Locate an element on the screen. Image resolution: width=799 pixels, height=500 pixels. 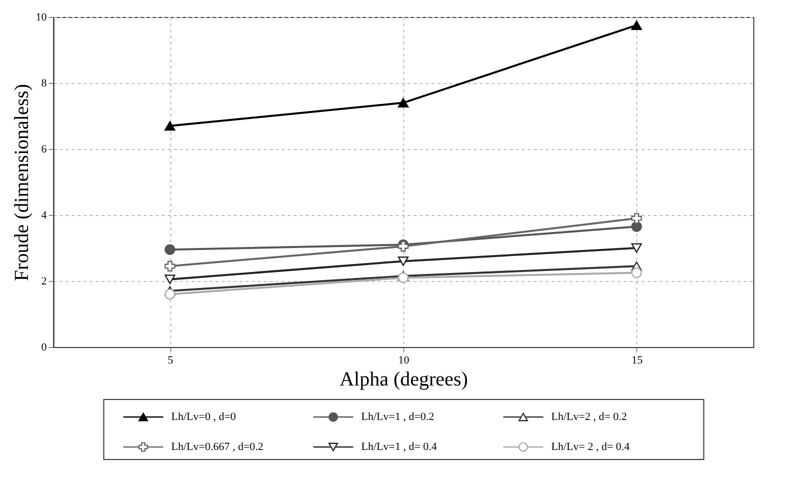
y-tick-label: 2 is located at coordinates (44, 282).